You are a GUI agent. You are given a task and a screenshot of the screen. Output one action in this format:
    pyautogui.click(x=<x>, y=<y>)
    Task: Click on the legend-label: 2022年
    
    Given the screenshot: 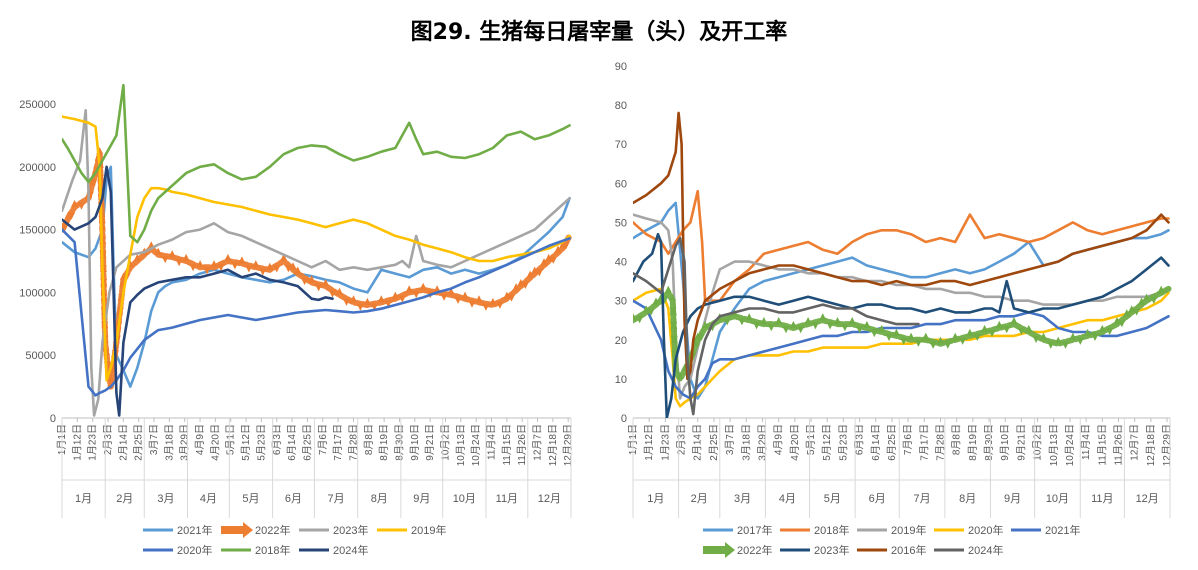 What is the action you would take?
    pyautogui.click(x=754, y=550)
    